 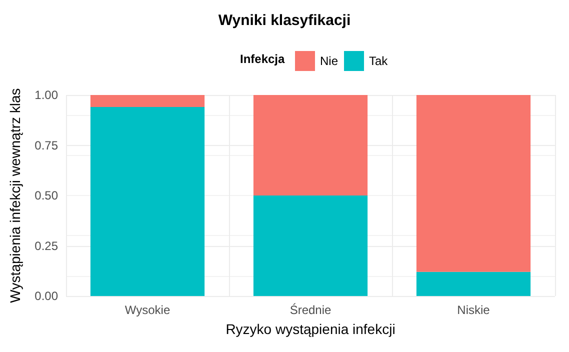 What do you see at coordinates (263, 59) in the screenshot?
I see `legend-title: Infekcja` at bounding box center [263, 59].